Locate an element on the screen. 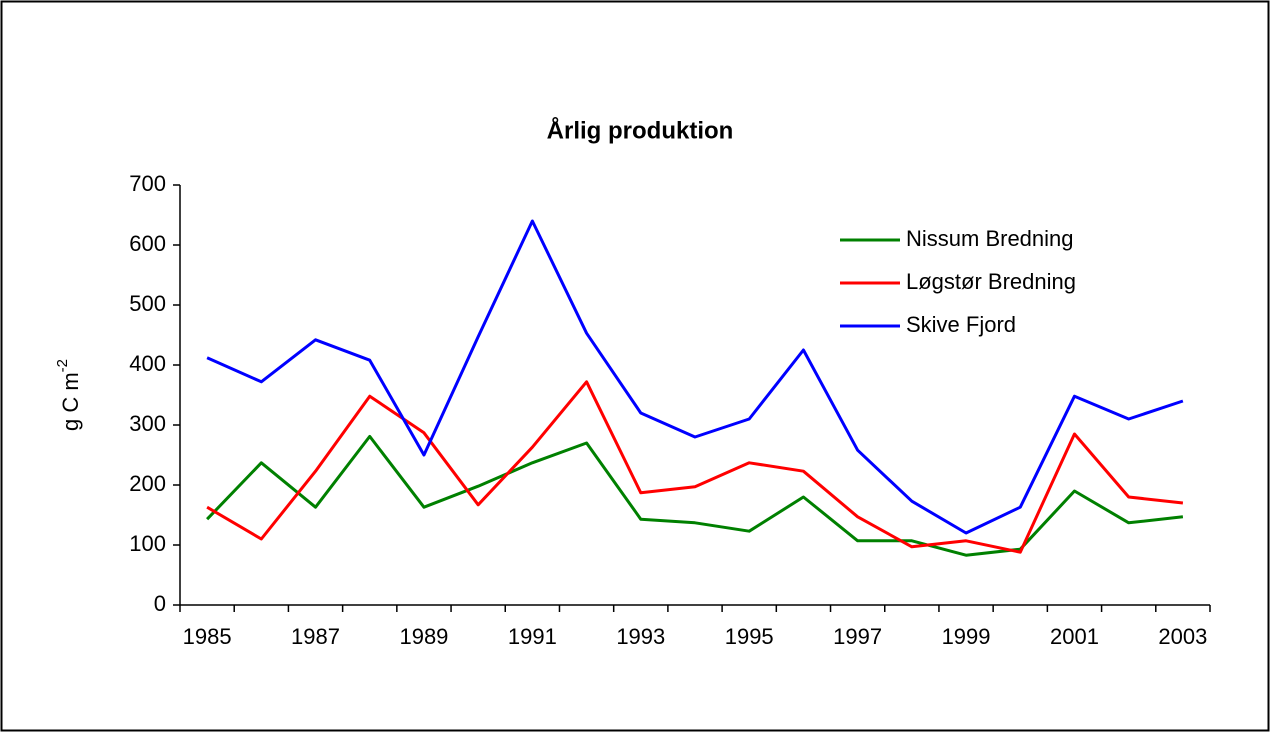 The image size is (1270, 732). x-tick-label: 2001 is located at coordinates (1074, 636).